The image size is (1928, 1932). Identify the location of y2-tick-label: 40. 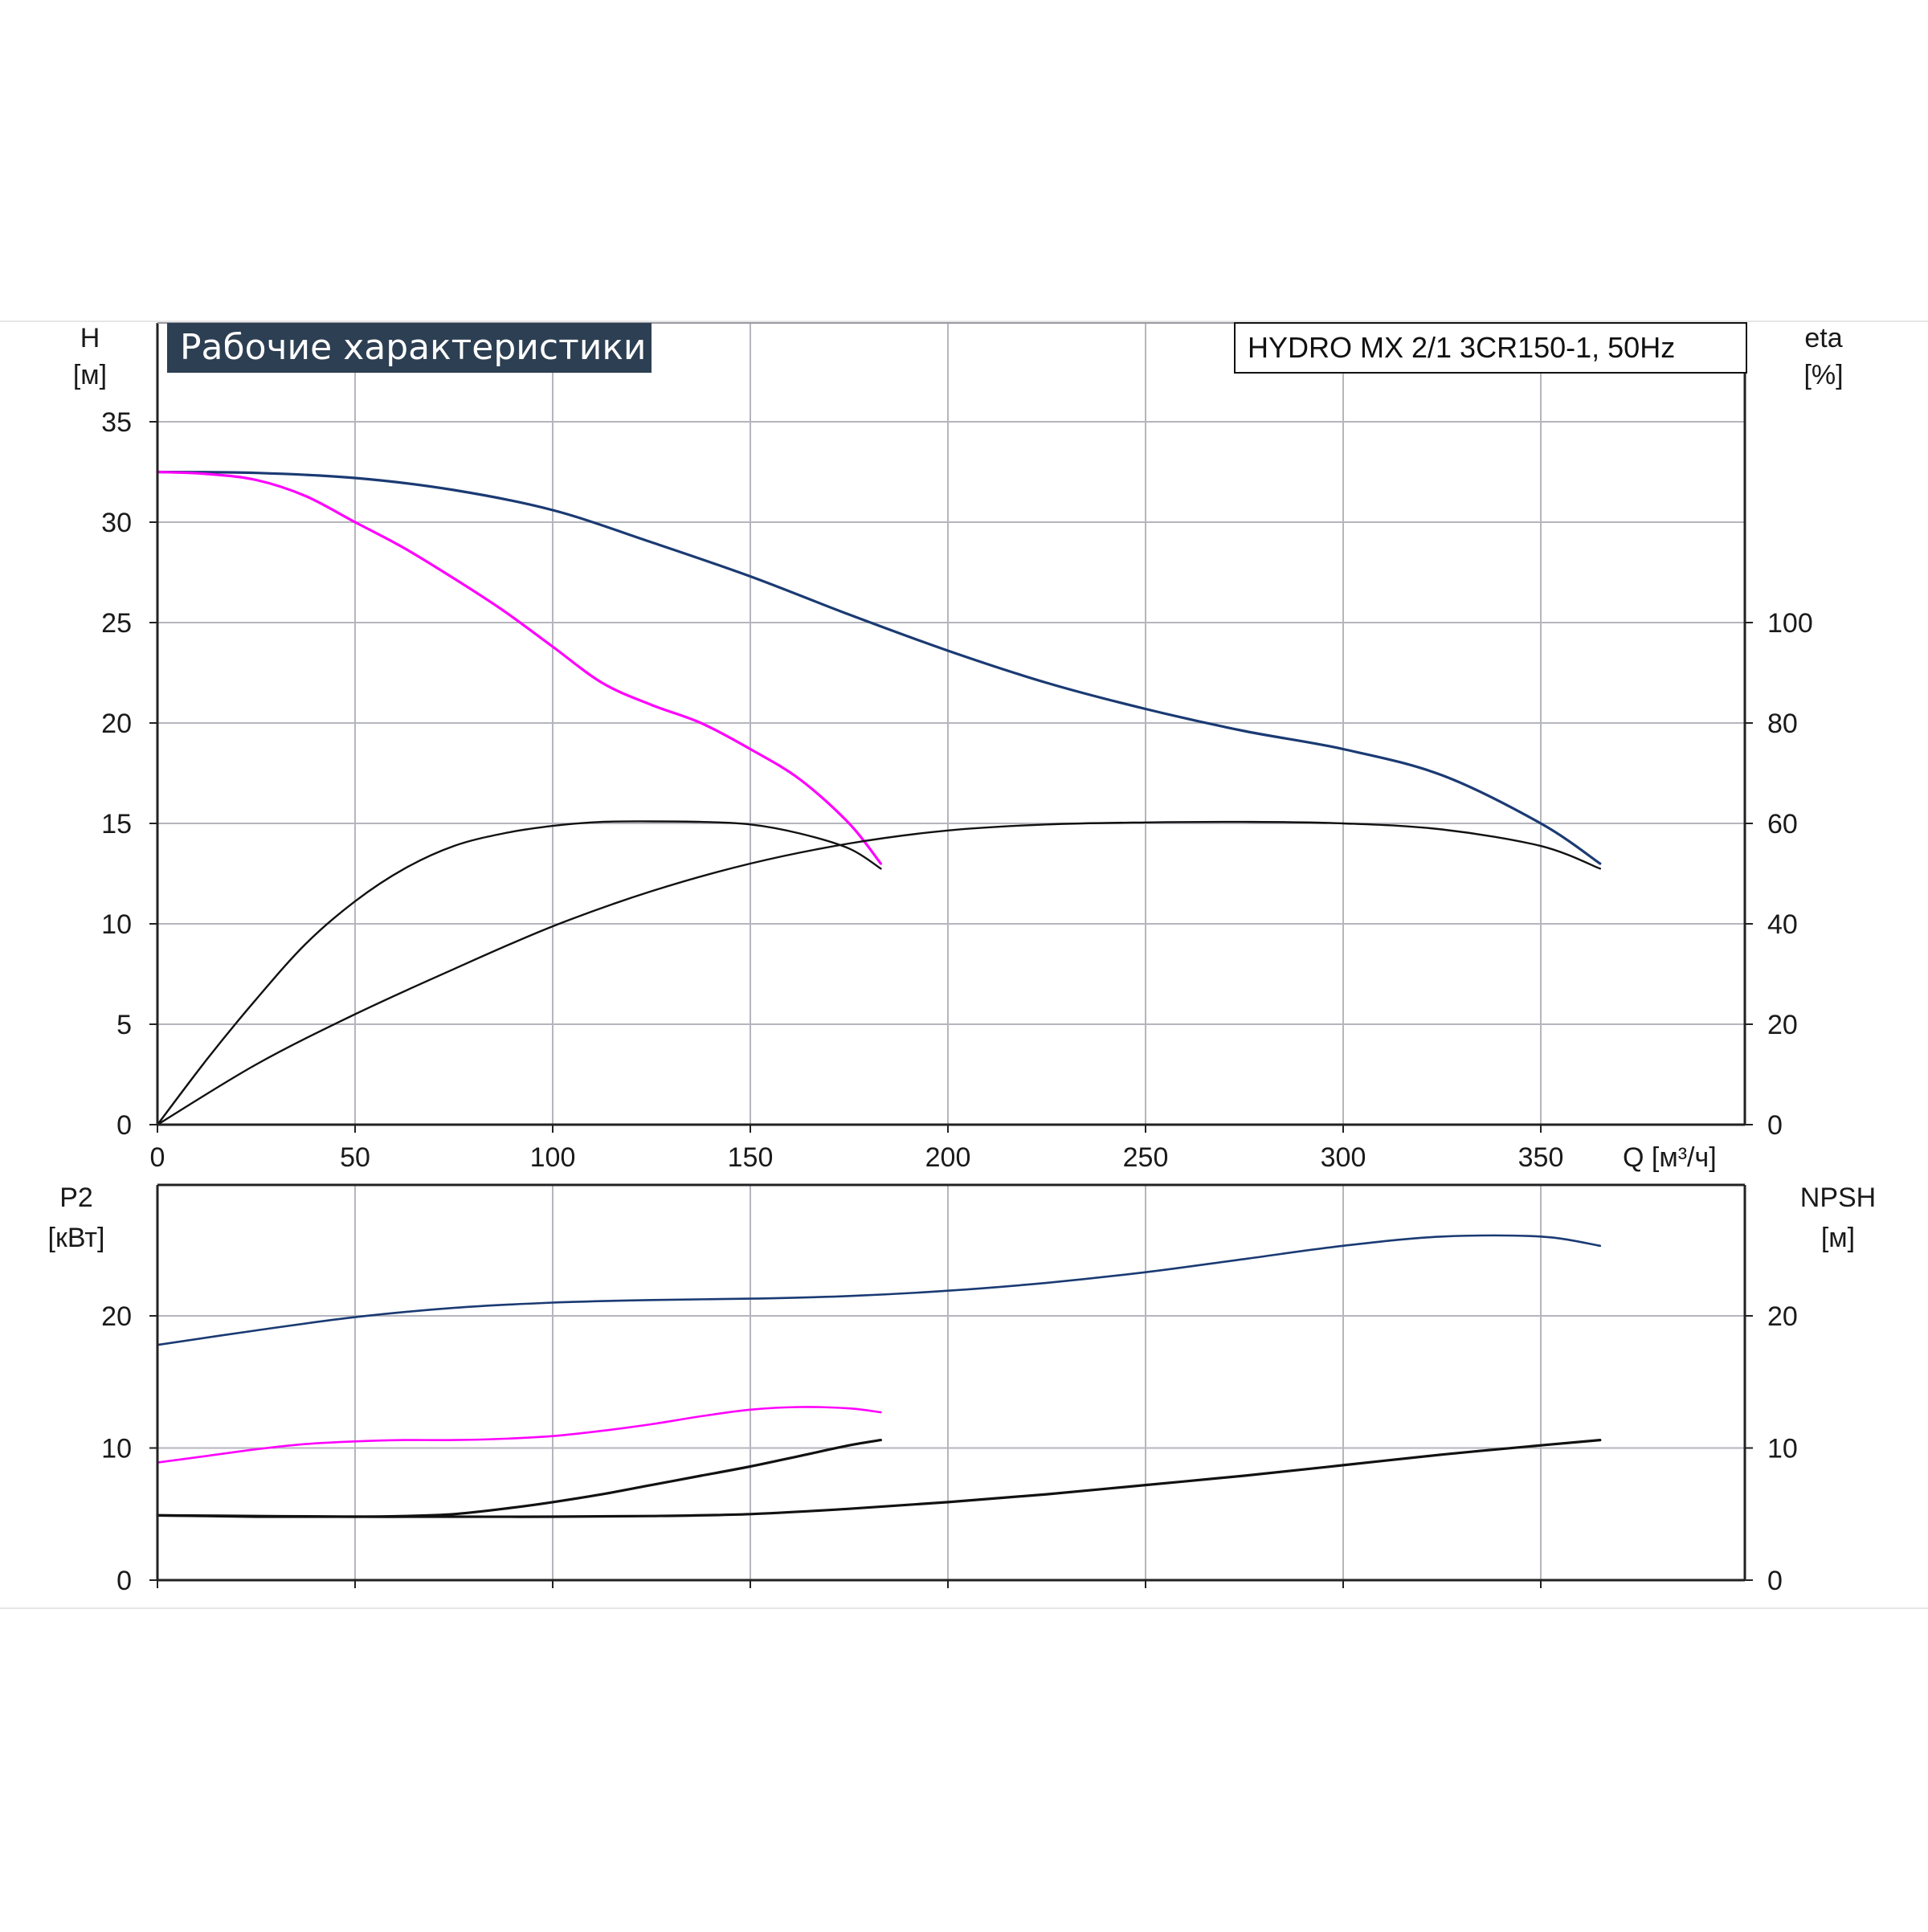
(1782, 924).